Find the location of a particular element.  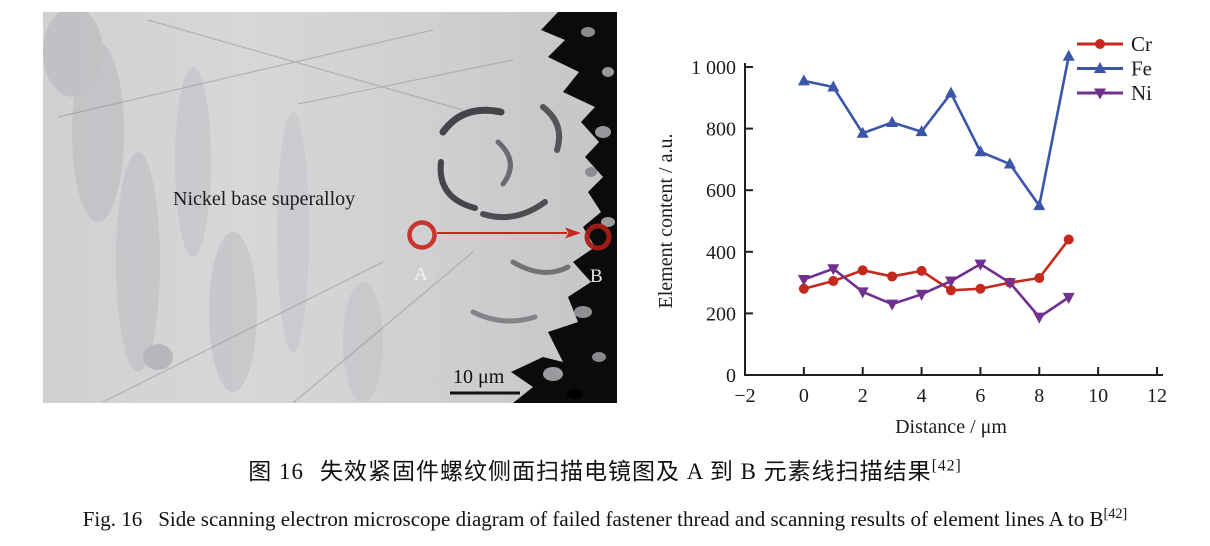

caption-chinese-ref: [42] is located at coordinates (946, 466).